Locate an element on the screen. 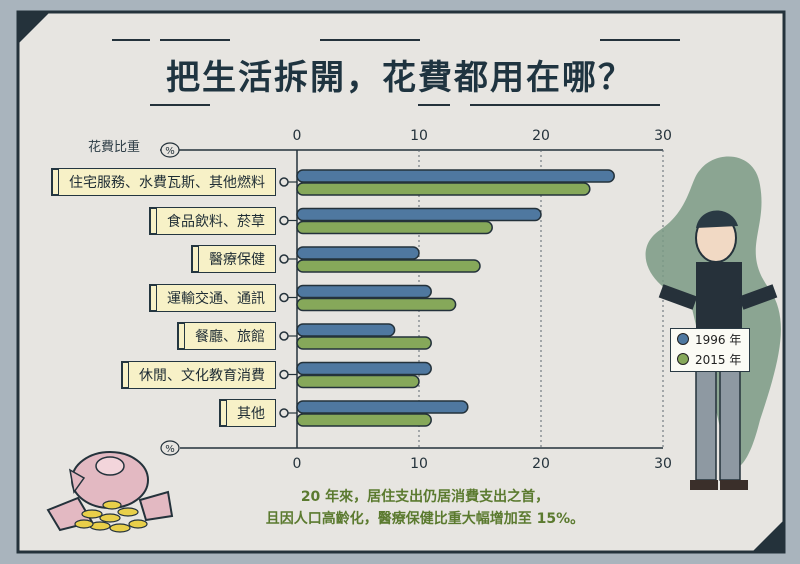 The image size is (800, 564). tick-label-top: 20 is located at coordinates (541, 136).